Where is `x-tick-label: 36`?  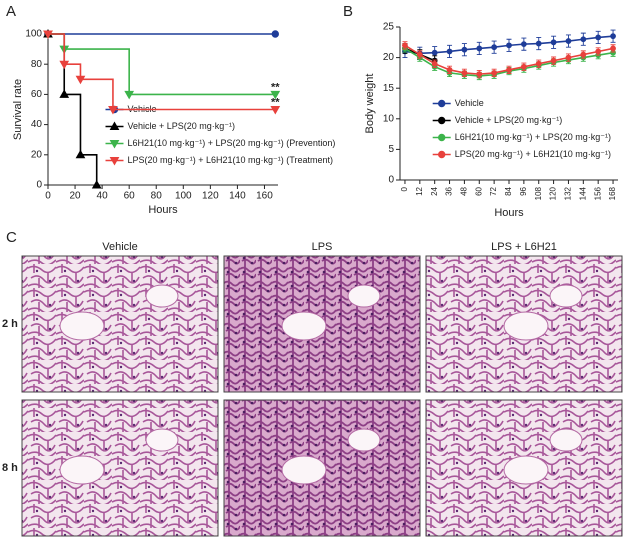 x-tick-label: 36 is located at coordinates (449, 190).